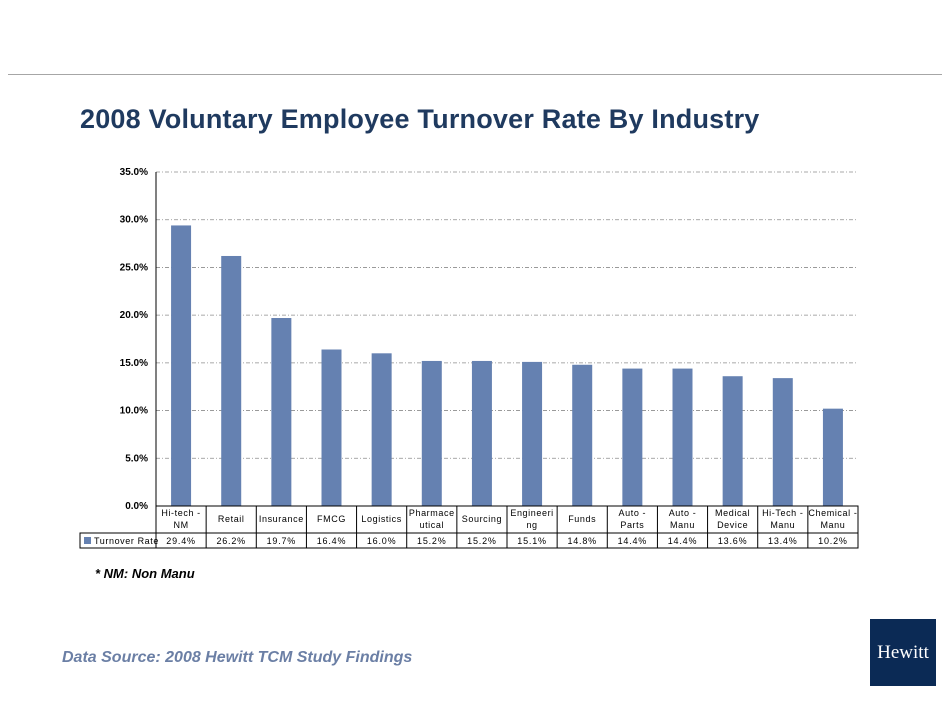 This screenshot has width=942, height=728. Describe the element at coordinates (145, 573) in the screenshot. I see `footnote: * NM: Non Manu` at that location.